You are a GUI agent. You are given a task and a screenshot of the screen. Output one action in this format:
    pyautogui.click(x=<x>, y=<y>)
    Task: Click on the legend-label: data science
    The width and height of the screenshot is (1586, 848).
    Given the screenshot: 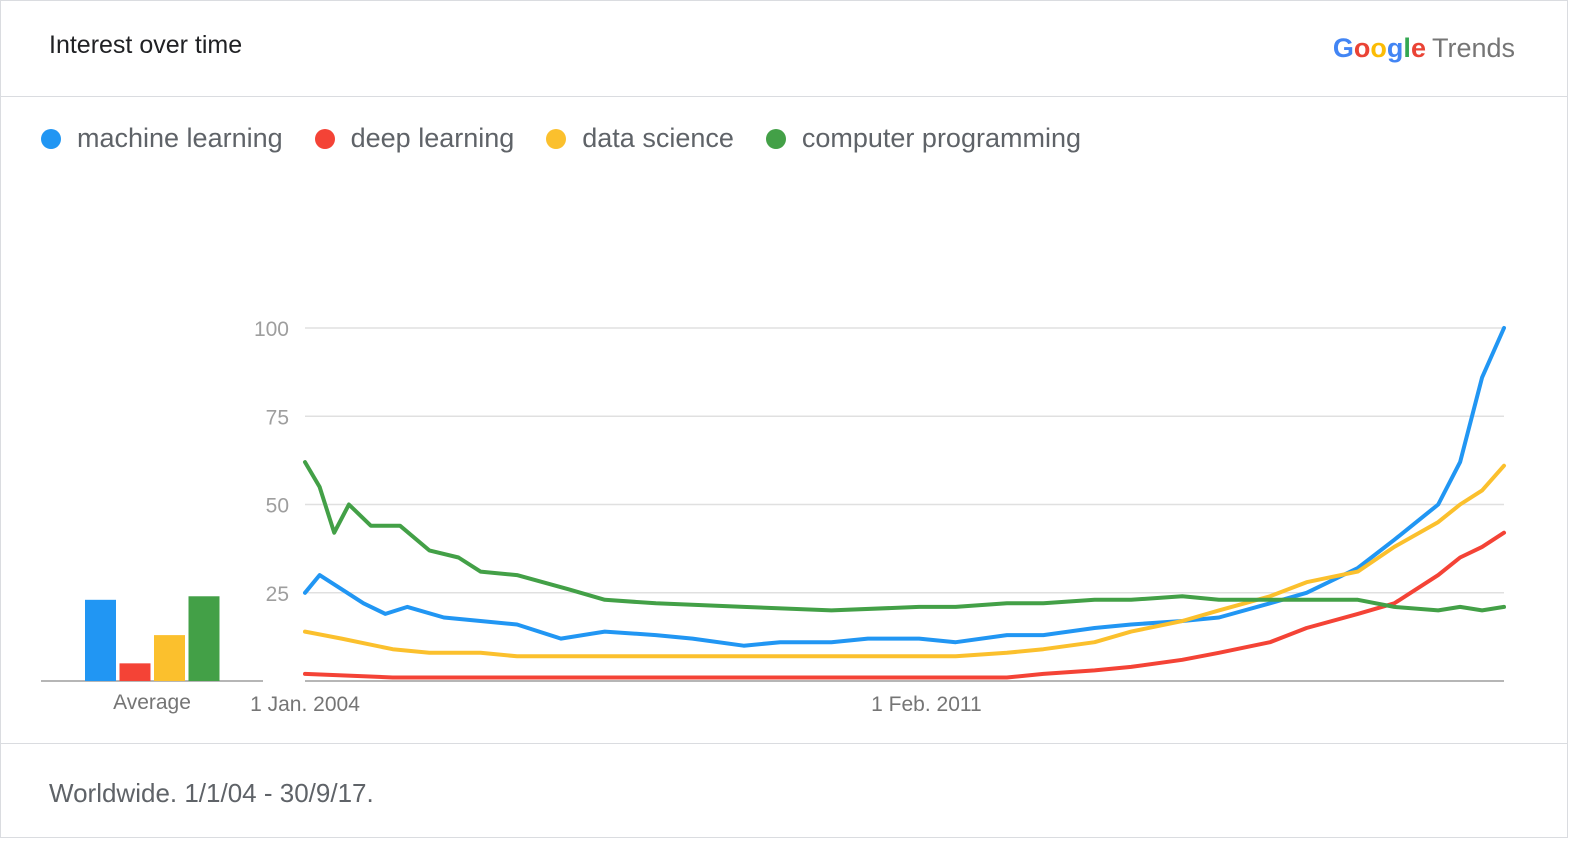 What is the action you would take?
    pyautogui.click(x=658, y=138)
    